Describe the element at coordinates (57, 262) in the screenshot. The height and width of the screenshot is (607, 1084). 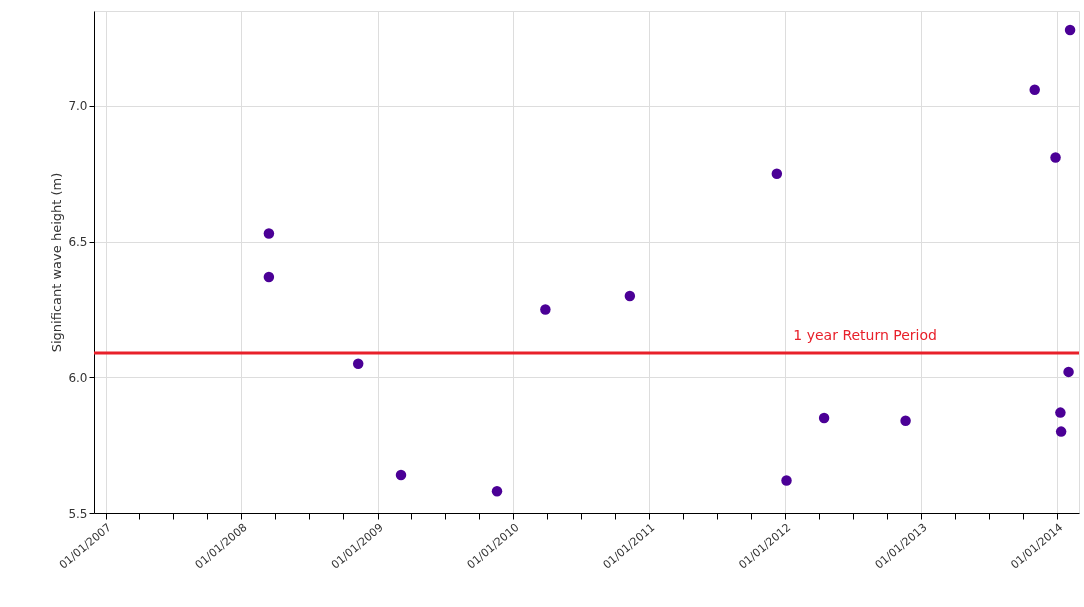
I see `y-axis-title: Significant wave height (m)` at that location.